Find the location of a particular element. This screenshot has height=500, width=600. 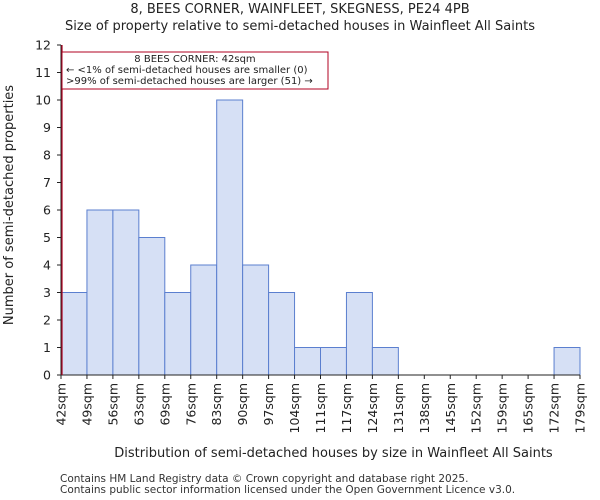

annotation-box is located at coordinates (195, 70).